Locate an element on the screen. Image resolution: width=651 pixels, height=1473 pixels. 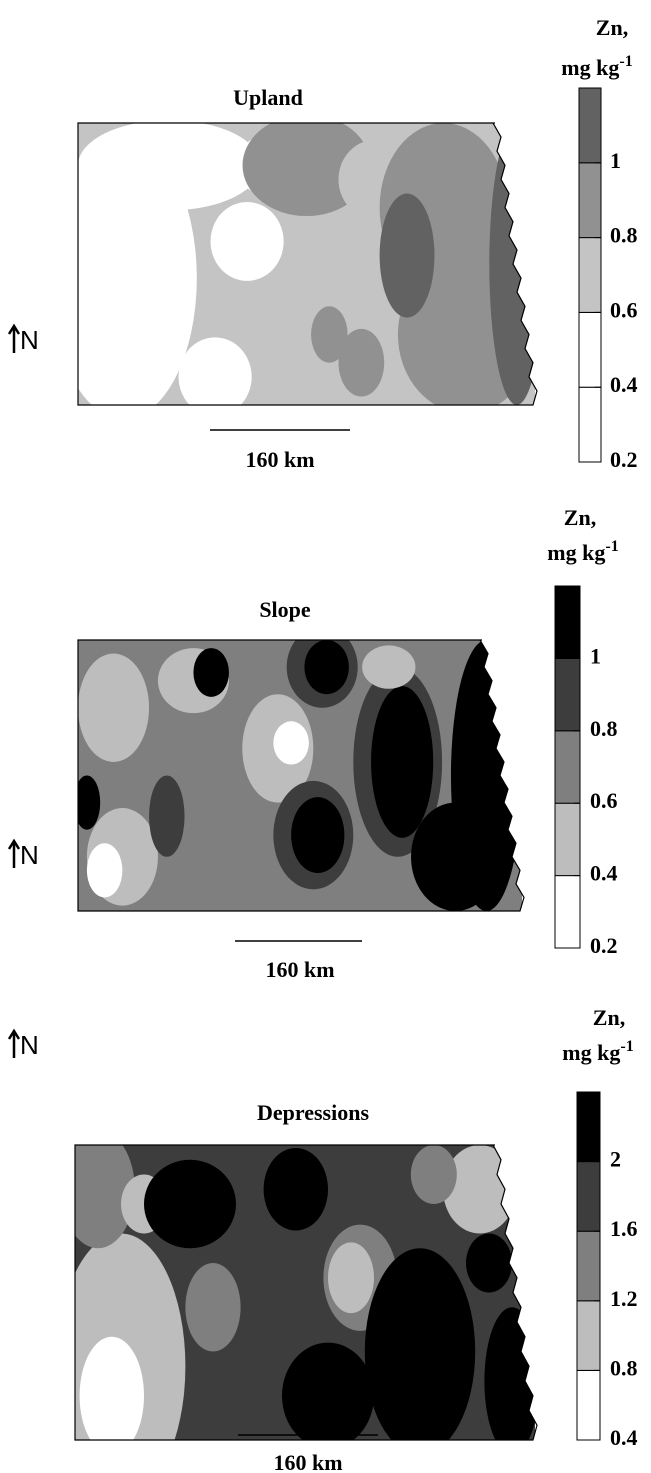
legend-tick-label: 1.2 is located at coordinates (624, 1298).